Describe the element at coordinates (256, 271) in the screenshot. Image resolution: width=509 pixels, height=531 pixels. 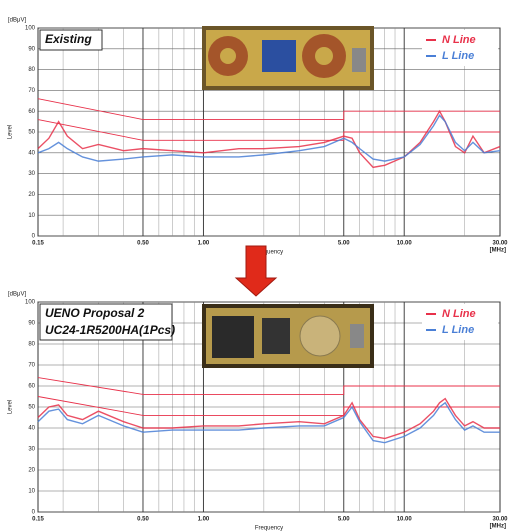
I see `arrow` at that location.